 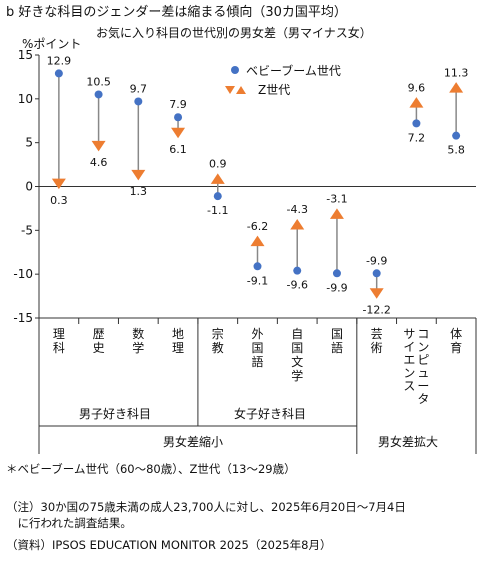 I want to click on legend-triangle-down-icon, so click(x=230, y=90).